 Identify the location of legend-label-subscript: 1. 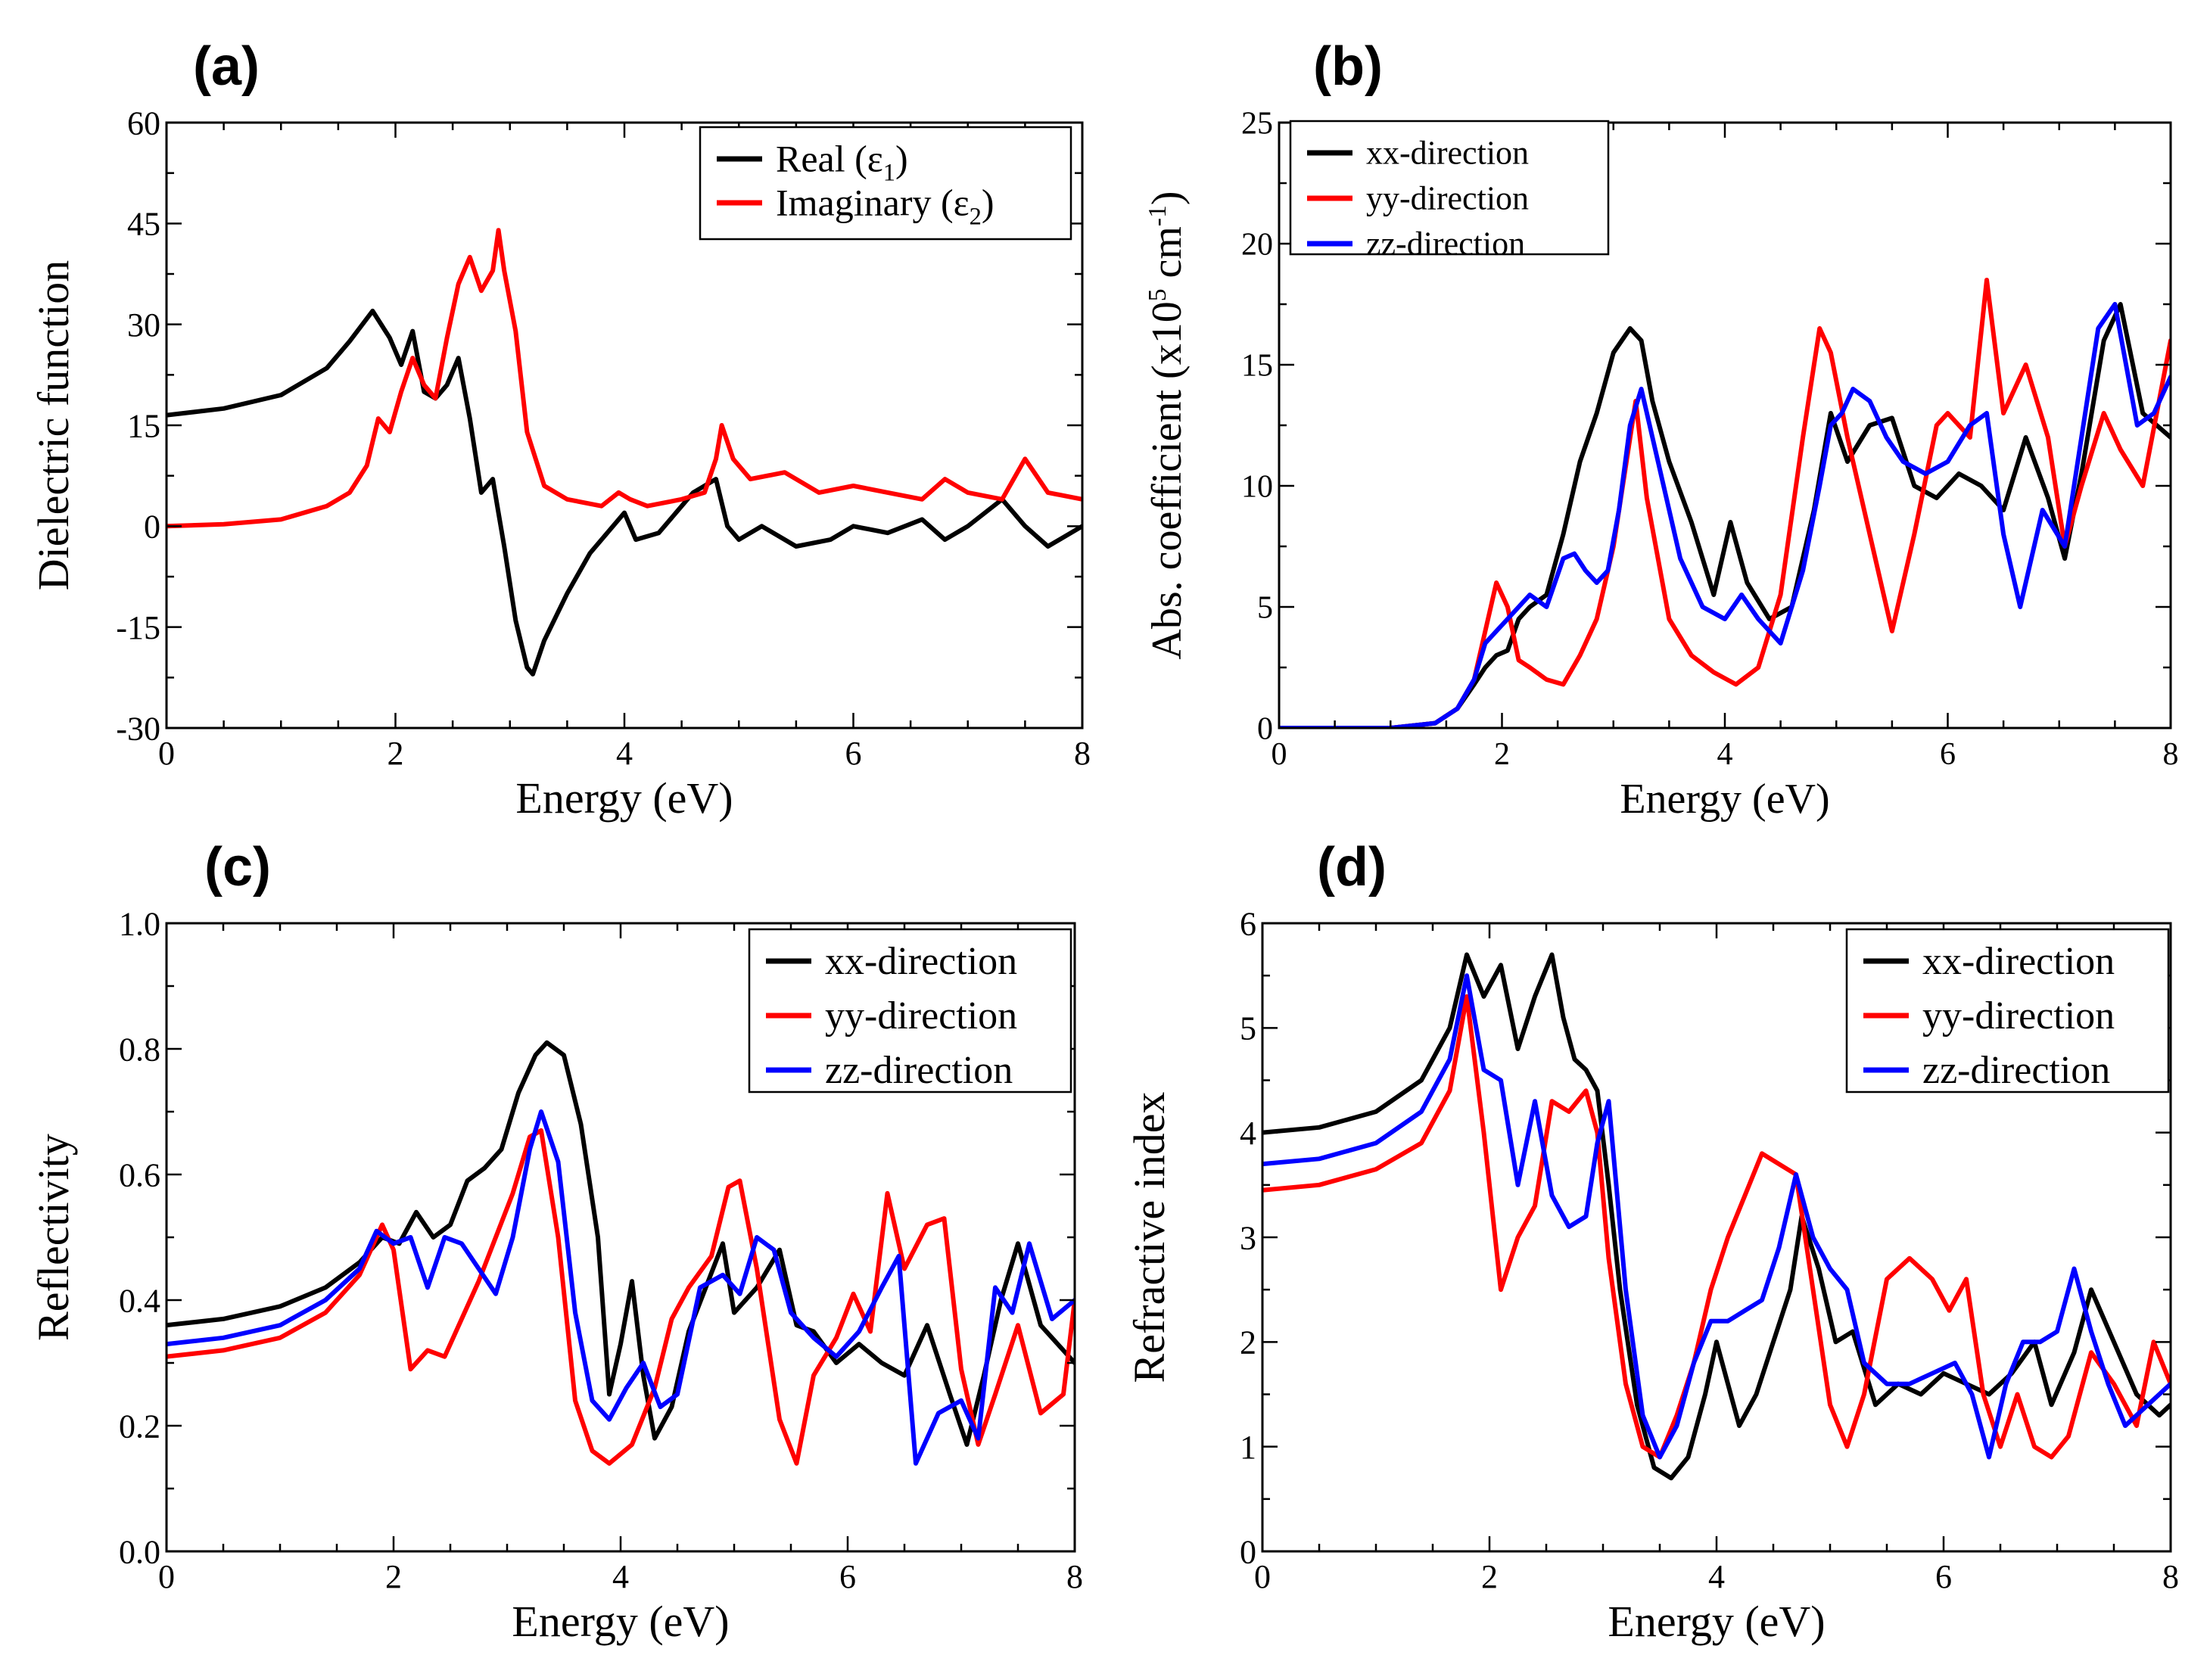
(889, 173).